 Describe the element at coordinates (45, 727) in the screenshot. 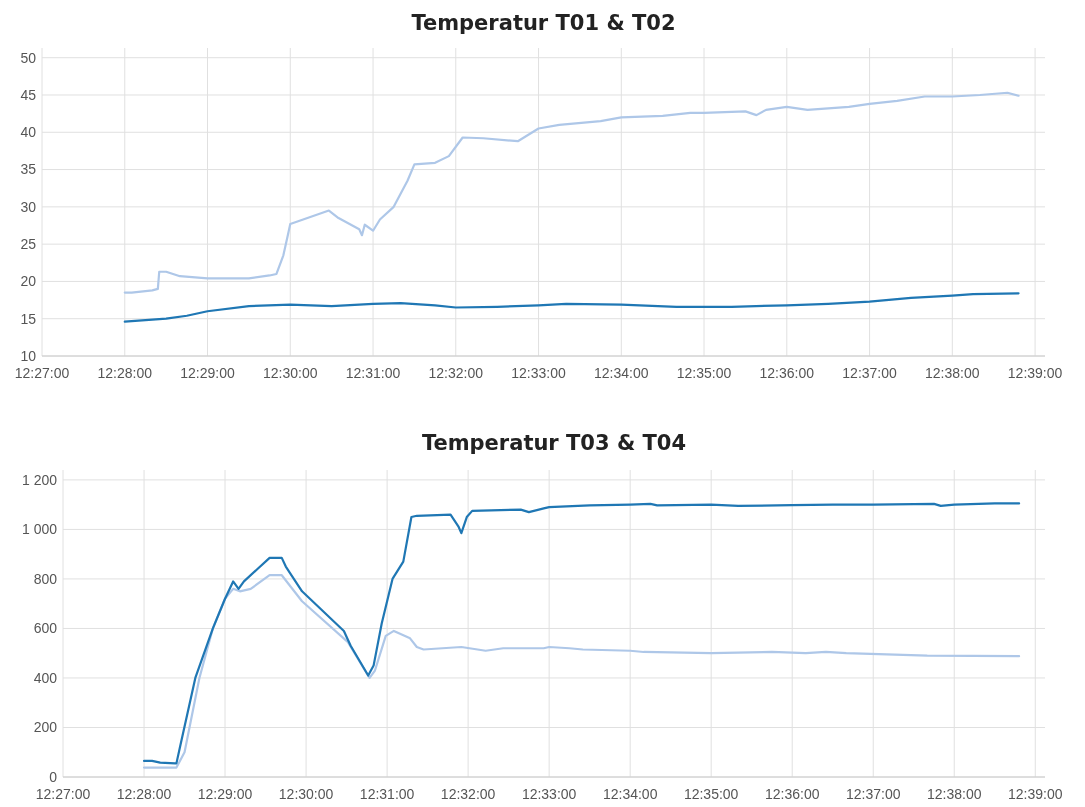

I see `y-tick-label: 200` at that location.